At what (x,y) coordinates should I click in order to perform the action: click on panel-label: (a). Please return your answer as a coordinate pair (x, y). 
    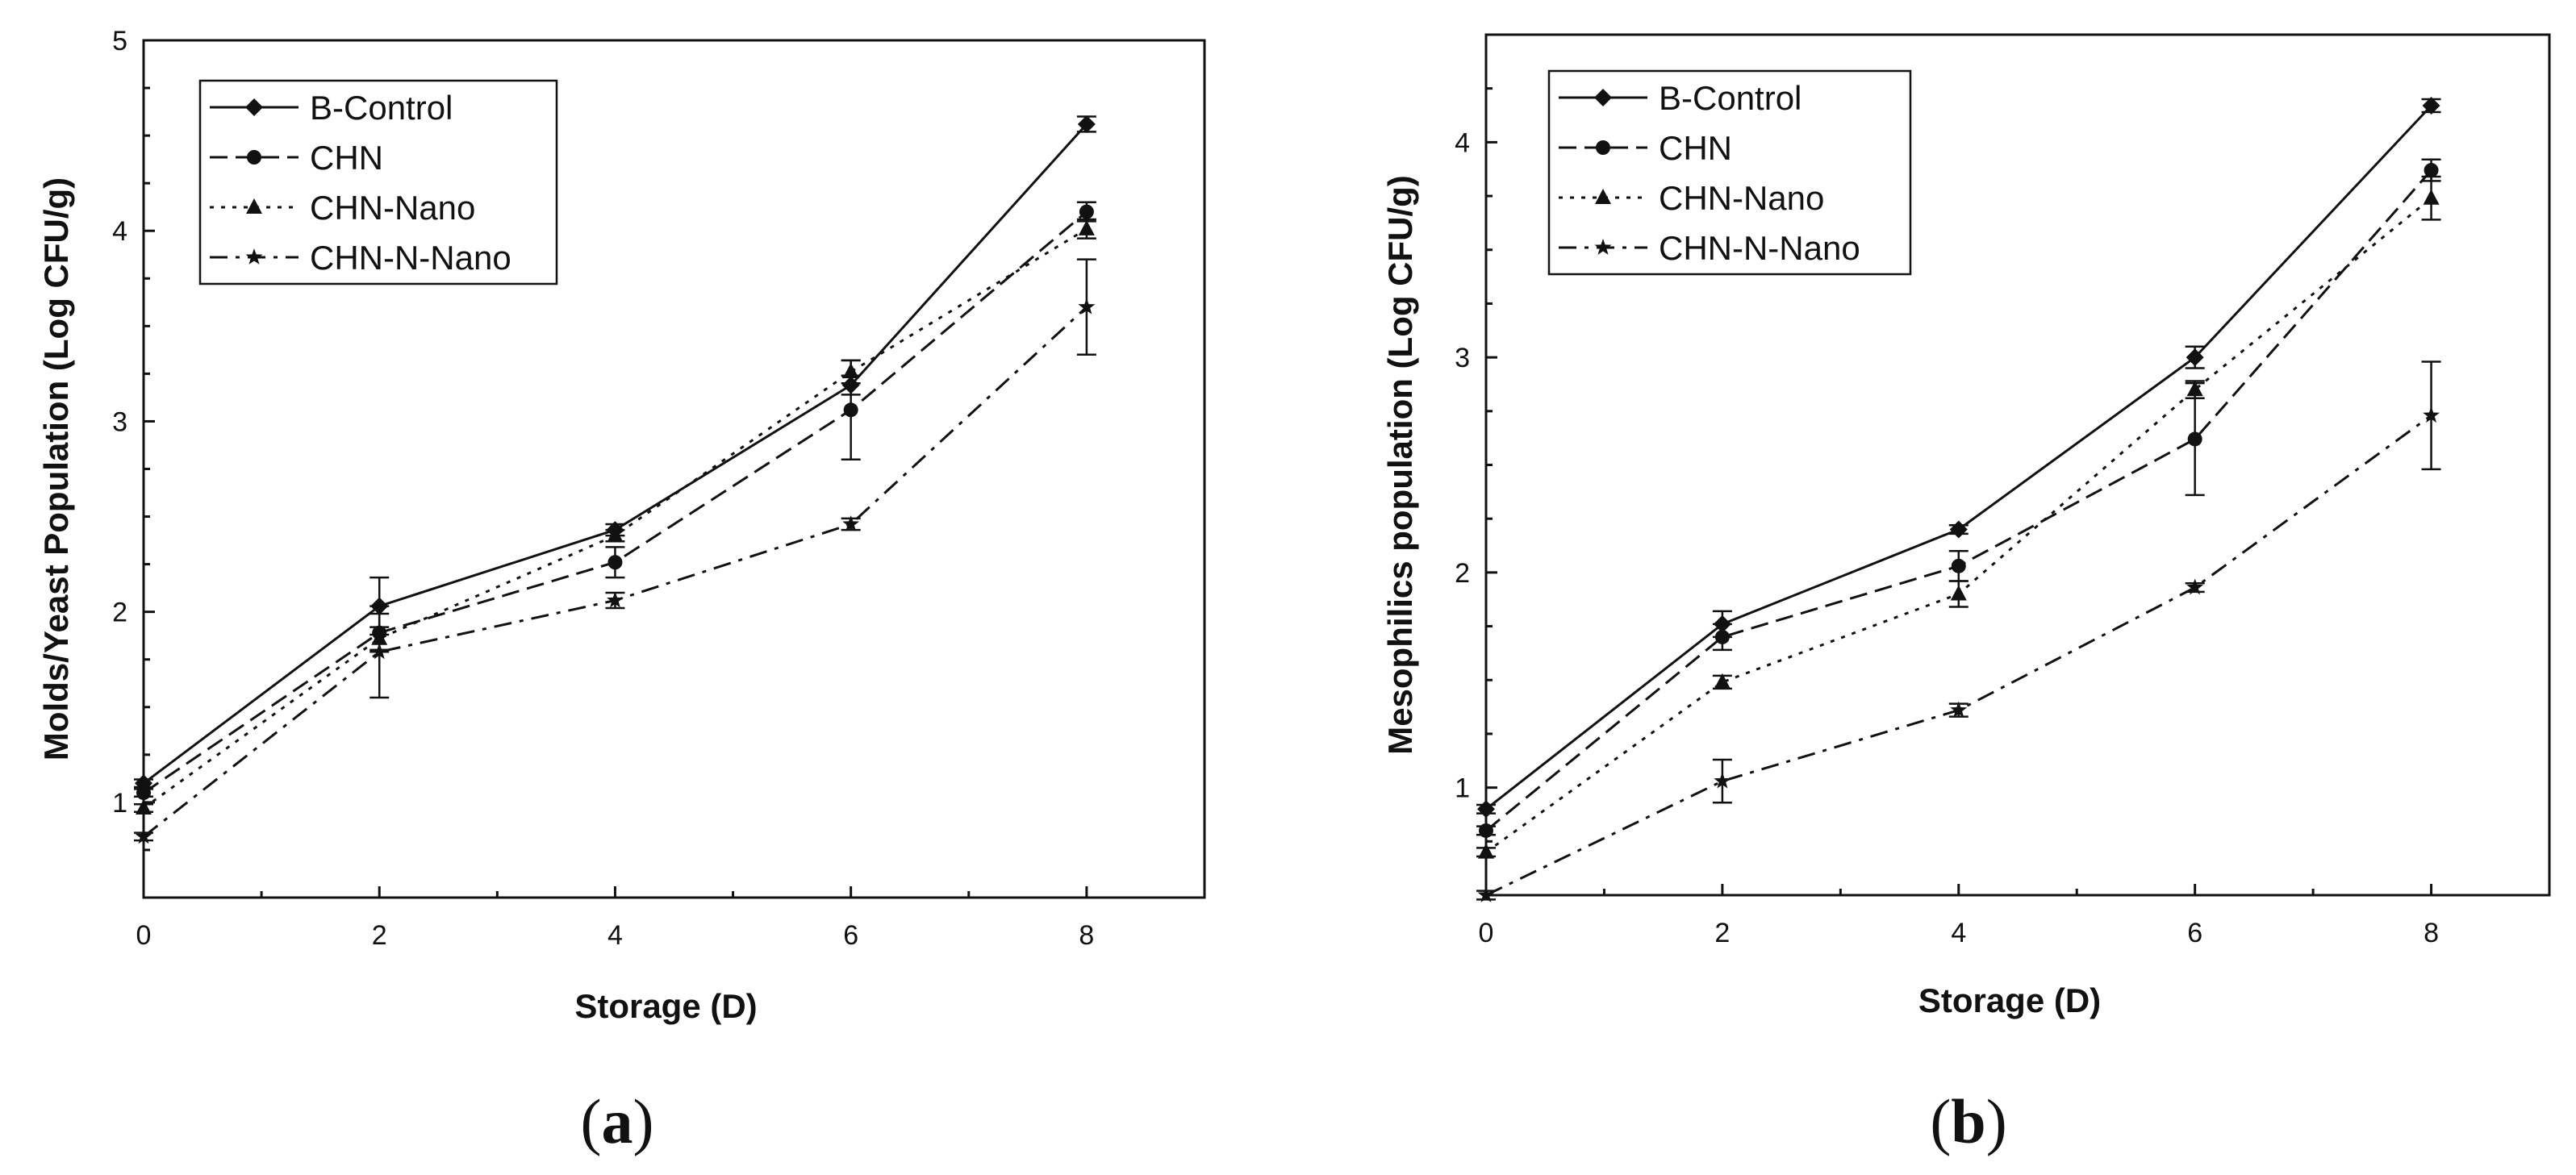
    Looking at the image, I should click on (617, 1121).